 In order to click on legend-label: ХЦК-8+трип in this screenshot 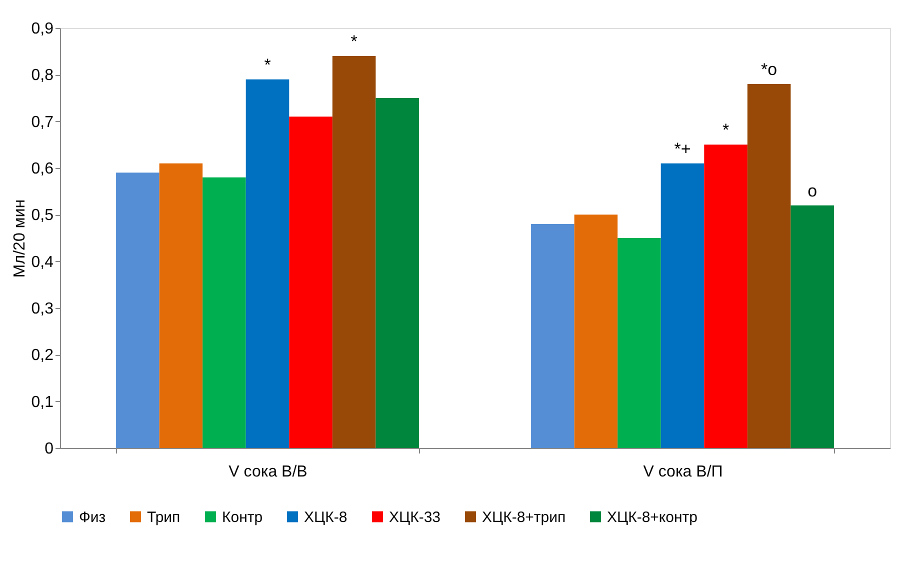, I will do `click(524, 517)`.